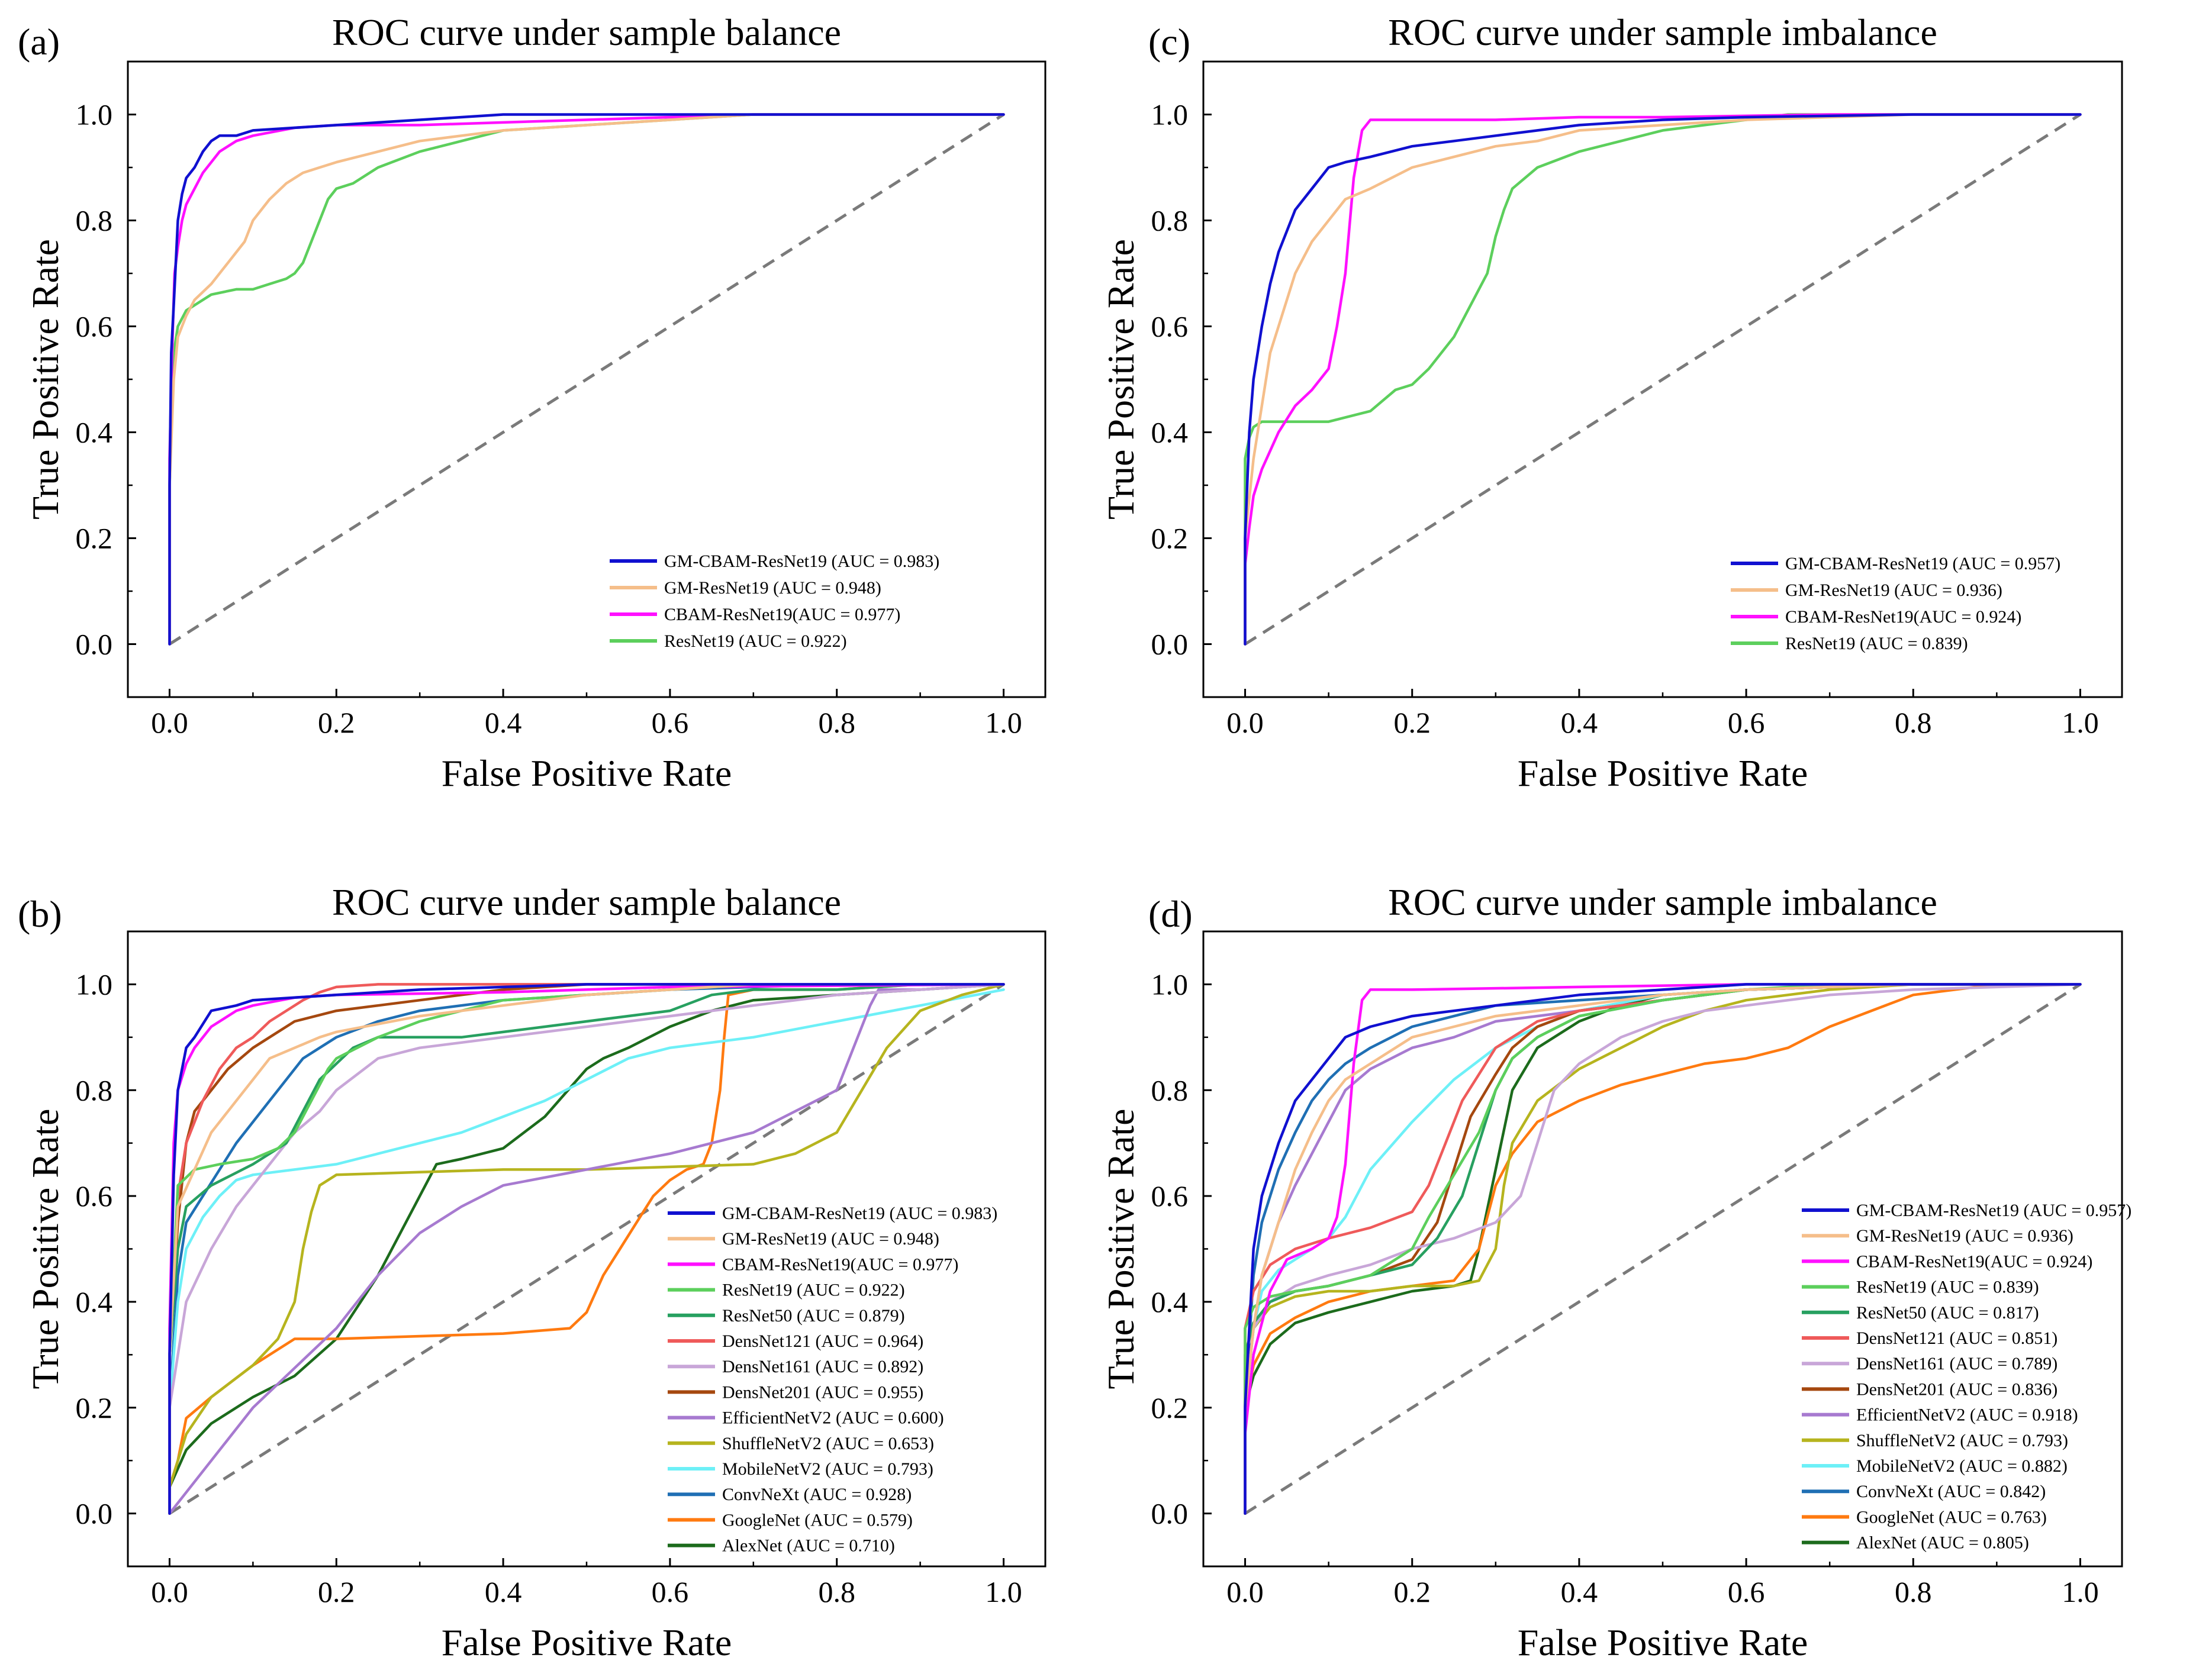 The width and height of the screenshot is (2196, 1680). Describe the element at coordinates (1947, 1313) in the screenshot. I see `legend-label: ResNet50 (AUC = 0.817)` at that location.